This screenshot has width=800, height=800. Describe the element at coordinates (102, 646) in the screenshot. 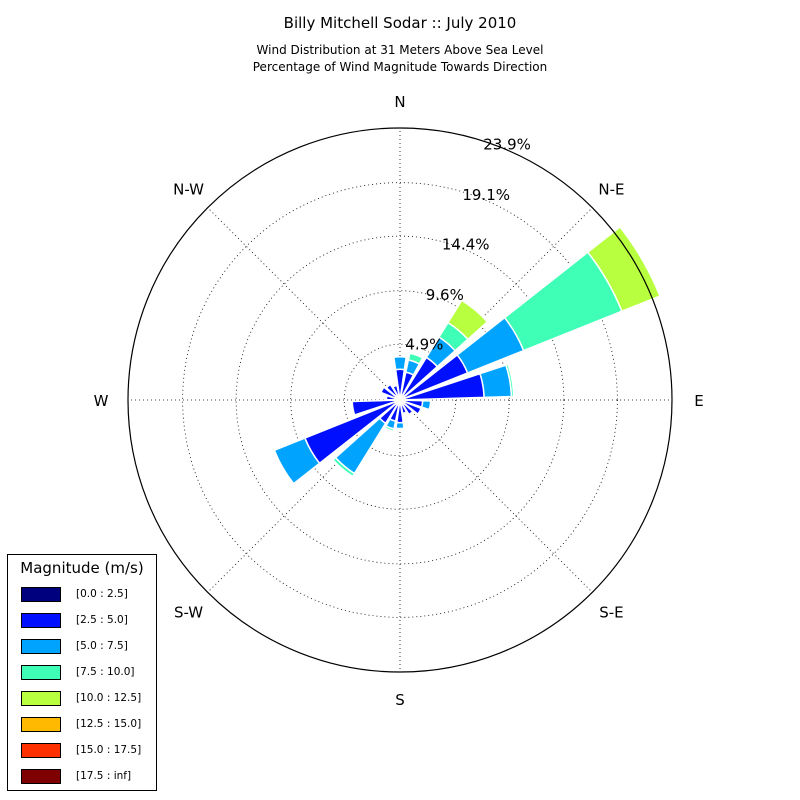

I see `legend-label: [5.0 : 7.5]` at that location.